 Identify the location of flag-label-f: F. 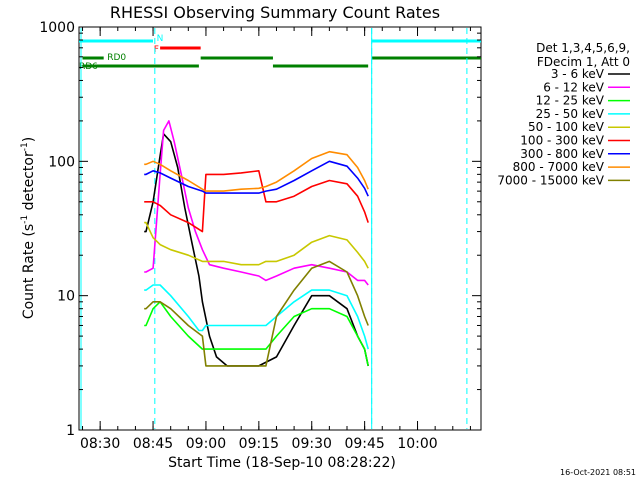
(156, 50).